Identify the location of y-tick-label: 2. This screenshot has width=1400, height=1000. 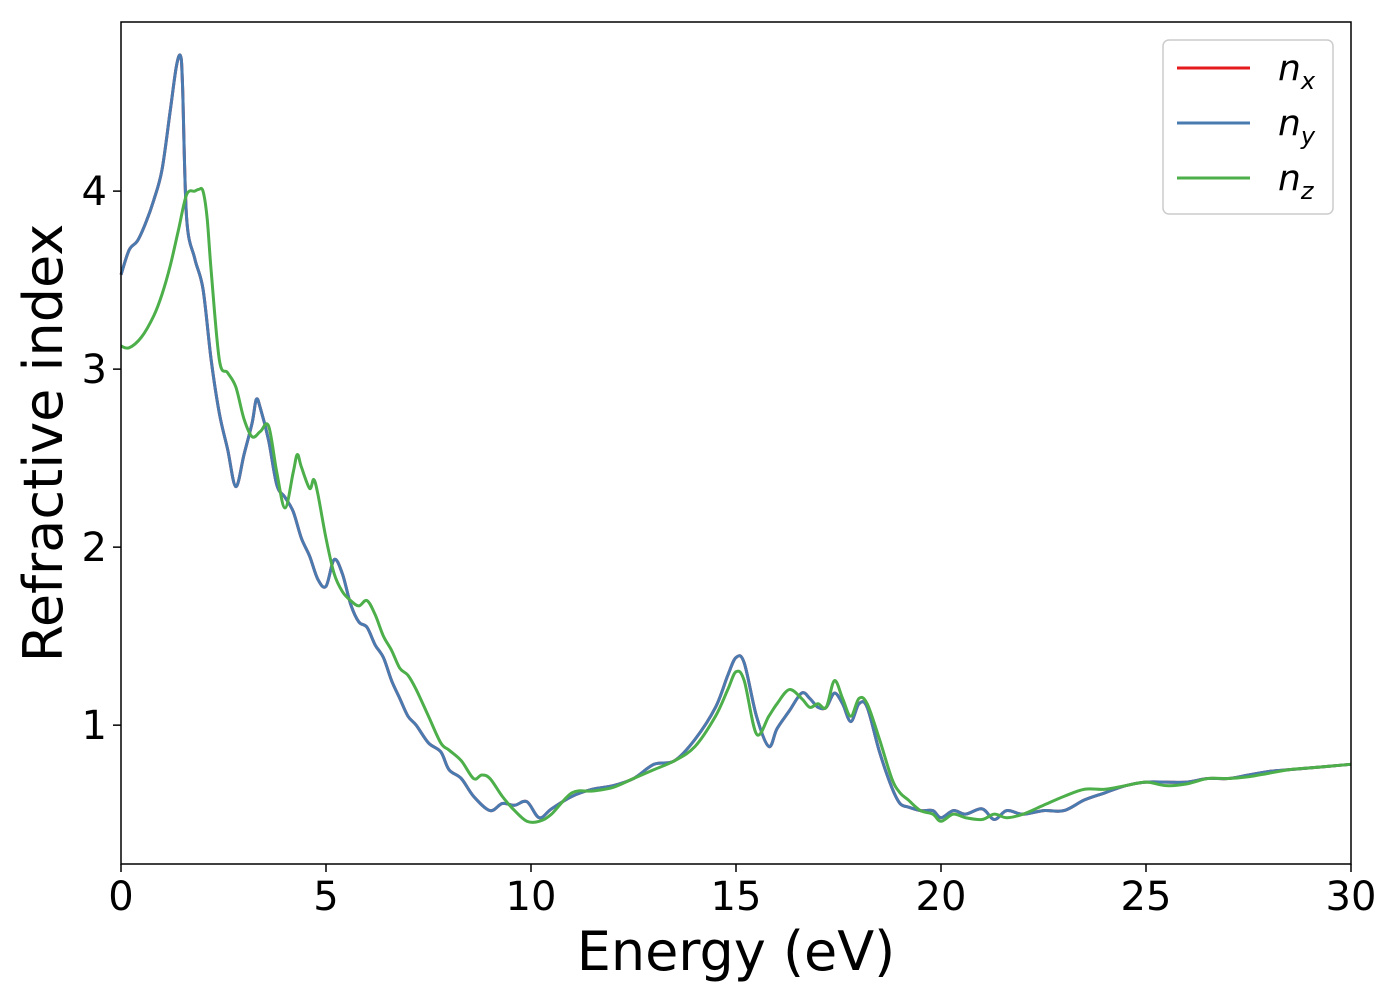
(94, 548).